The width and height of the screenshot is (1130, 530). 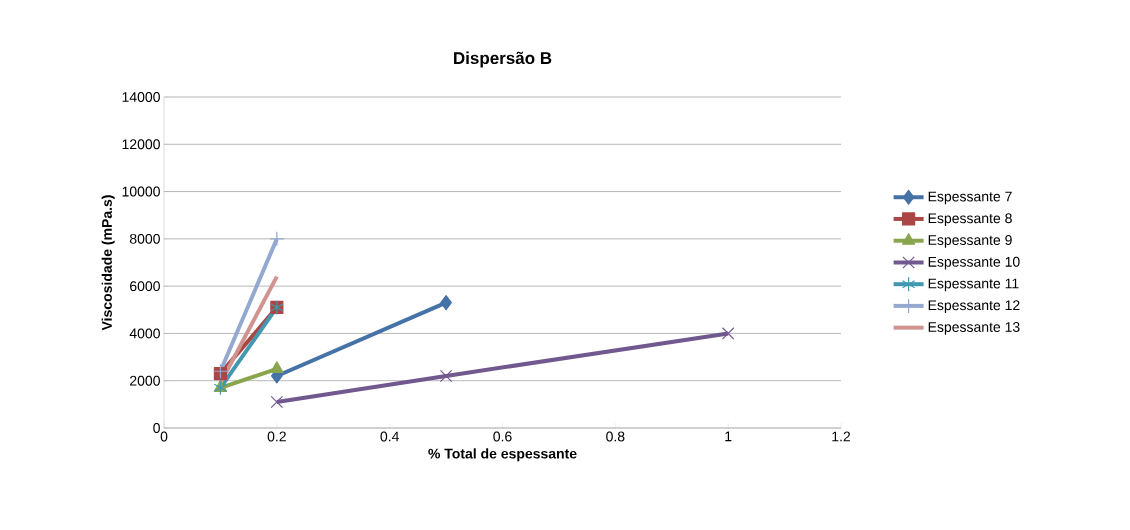 What do you see at coordinates (164, 436) in the screenshot?
I see `x-tick-label: 0` at bounding box center [164, 436].